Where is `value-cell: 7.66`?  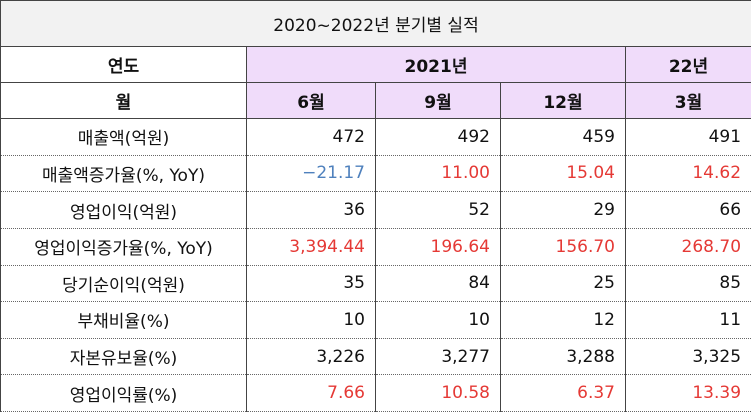
value-cell: 7.66 is located at coordinates (311, 393).